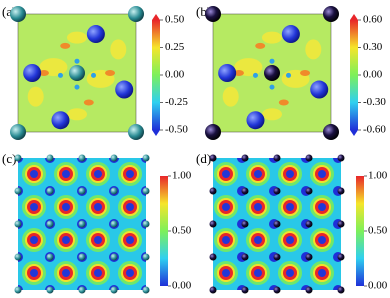  Describe the element at coordinates (203, 158) in the screenshot. I see `panel-label: (d)` at that location.